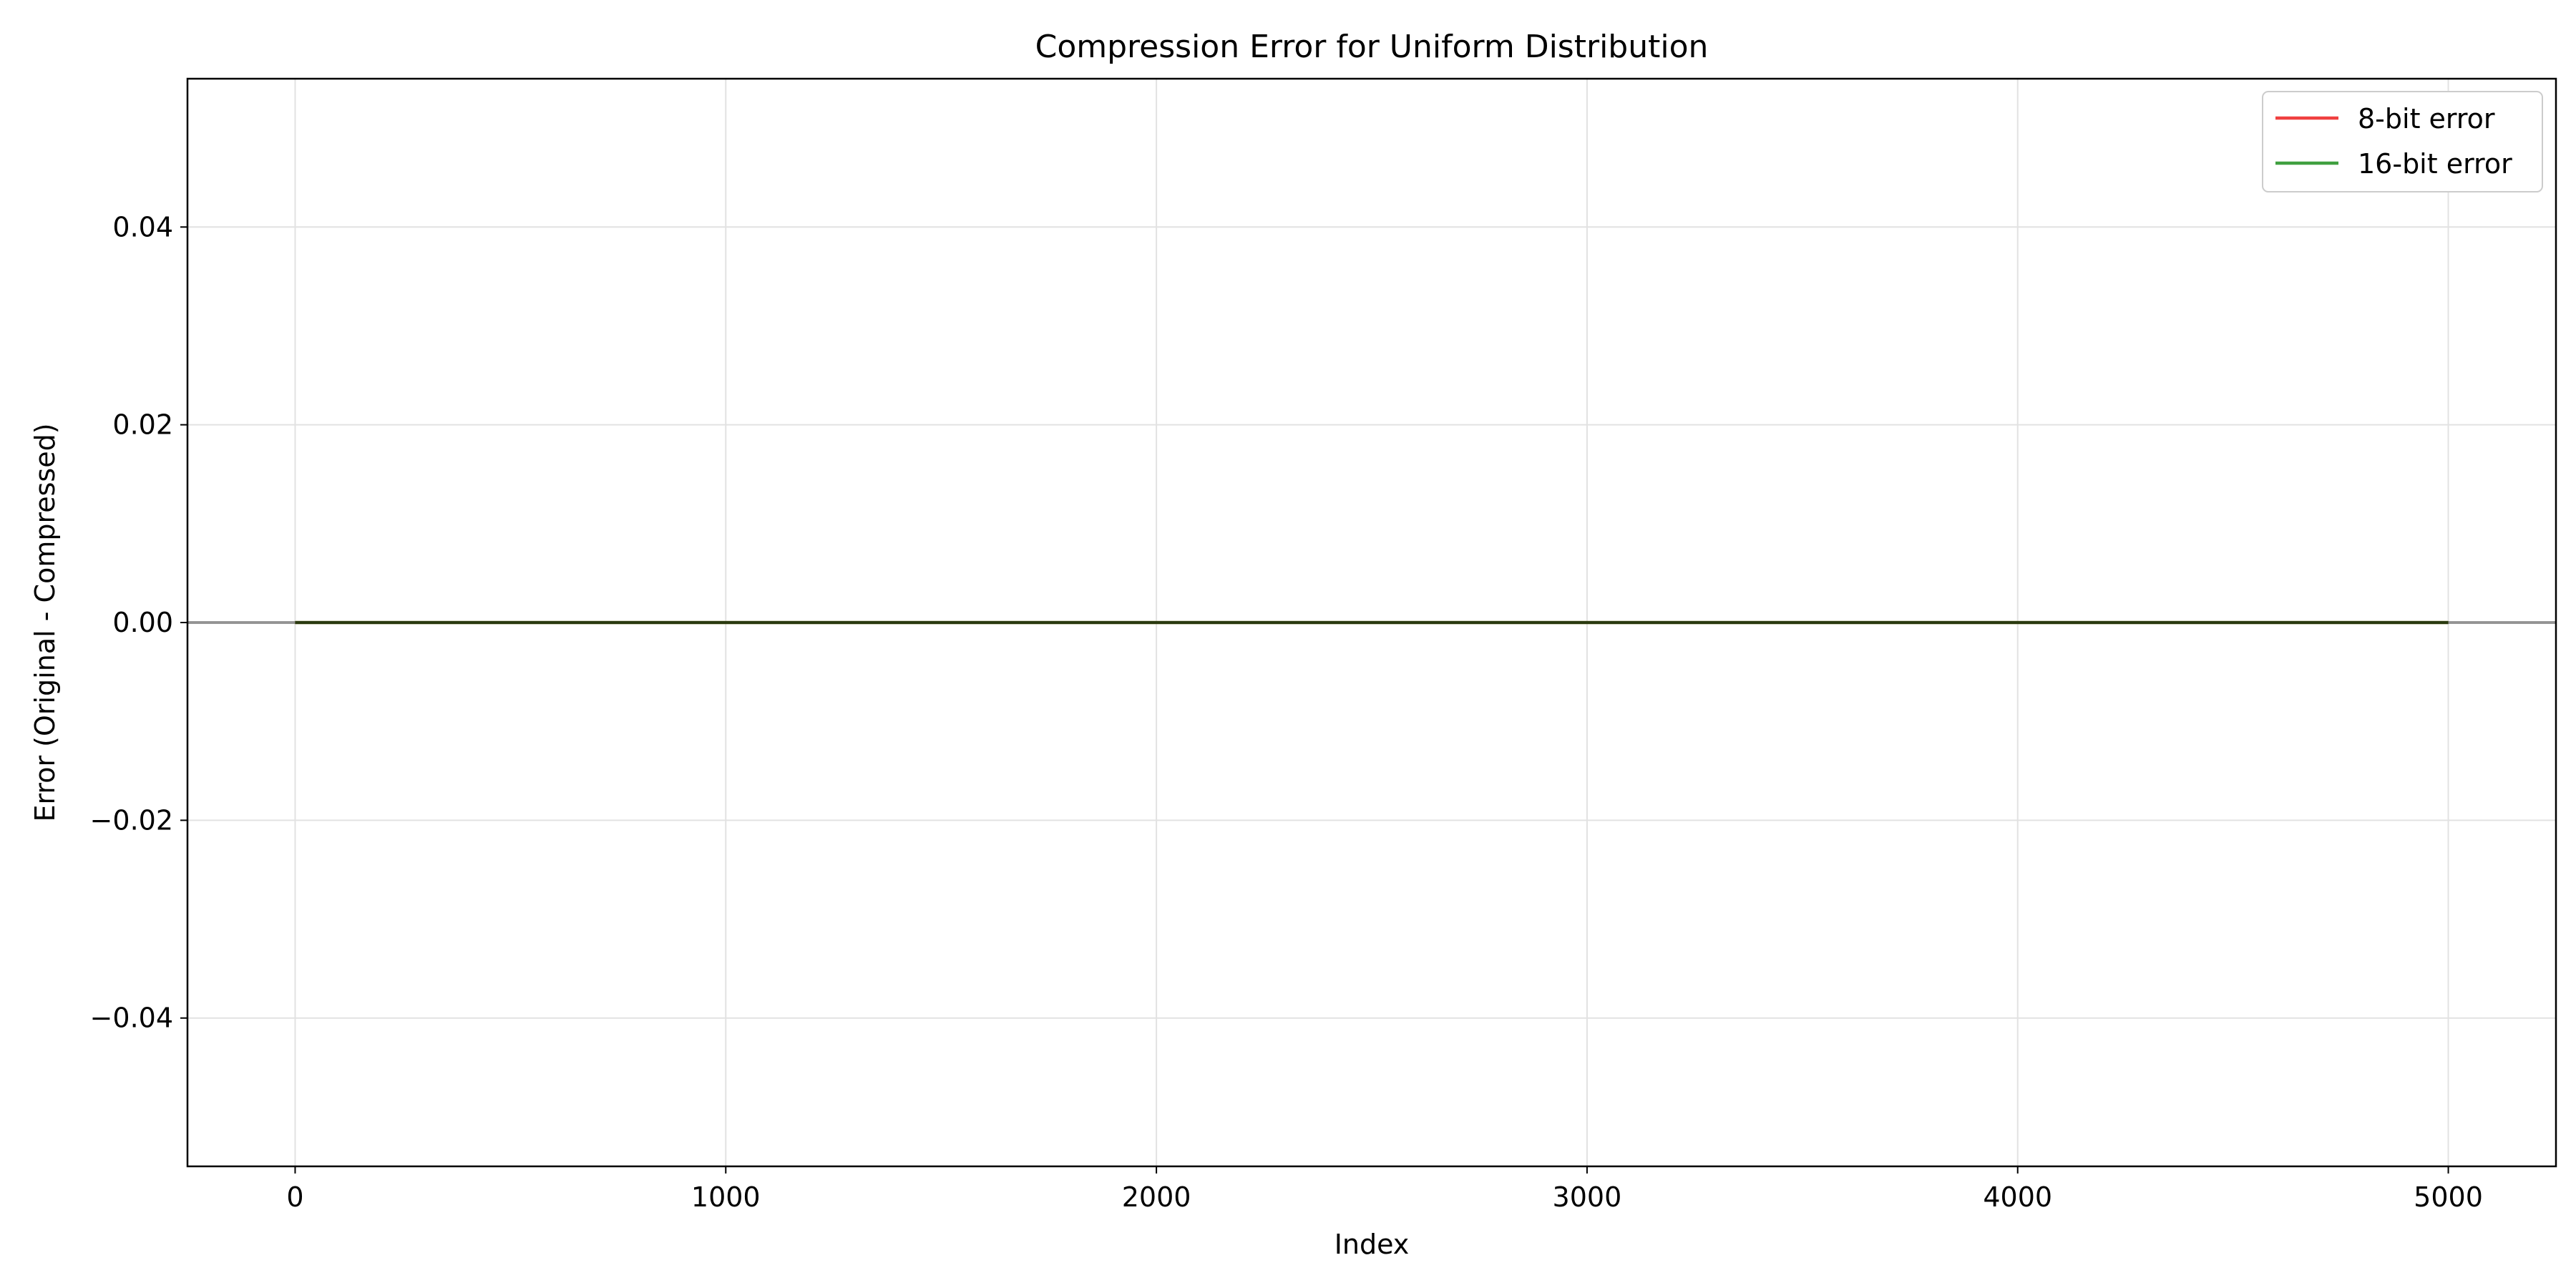 The height and width of the screenshot is (1288, 2576). Describe the element at coordinates (142, 227) in the screenshot. I see `y-tick-label: 0.04` at that location.